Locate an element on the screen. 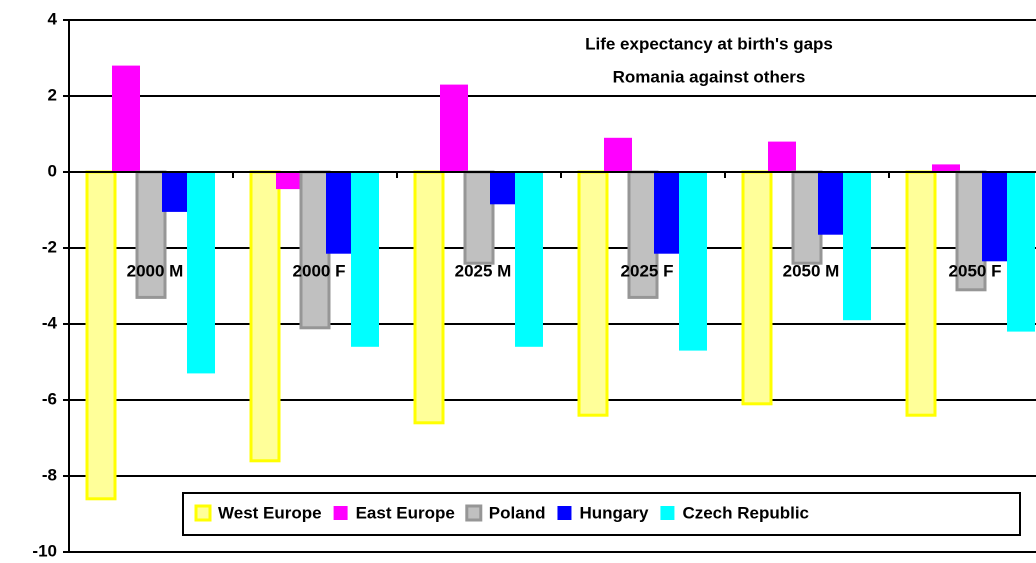 This screenshot has width=1036, height=563. y-tick-label: 0 is located at coordinates (52, 170).